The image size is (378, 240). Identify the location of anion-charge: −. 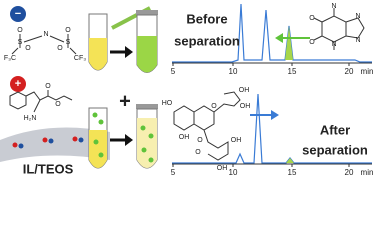
(18, 14).